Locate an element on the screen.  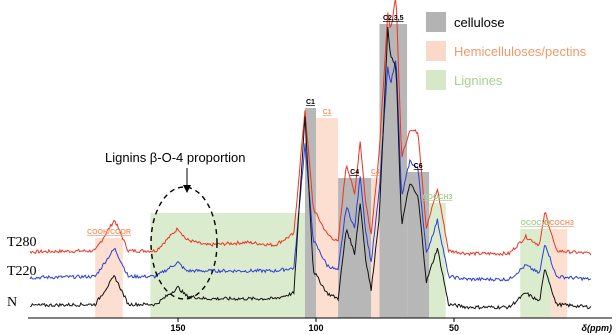
series-labels: T280 T220 N is located at coordinates (22, 272).